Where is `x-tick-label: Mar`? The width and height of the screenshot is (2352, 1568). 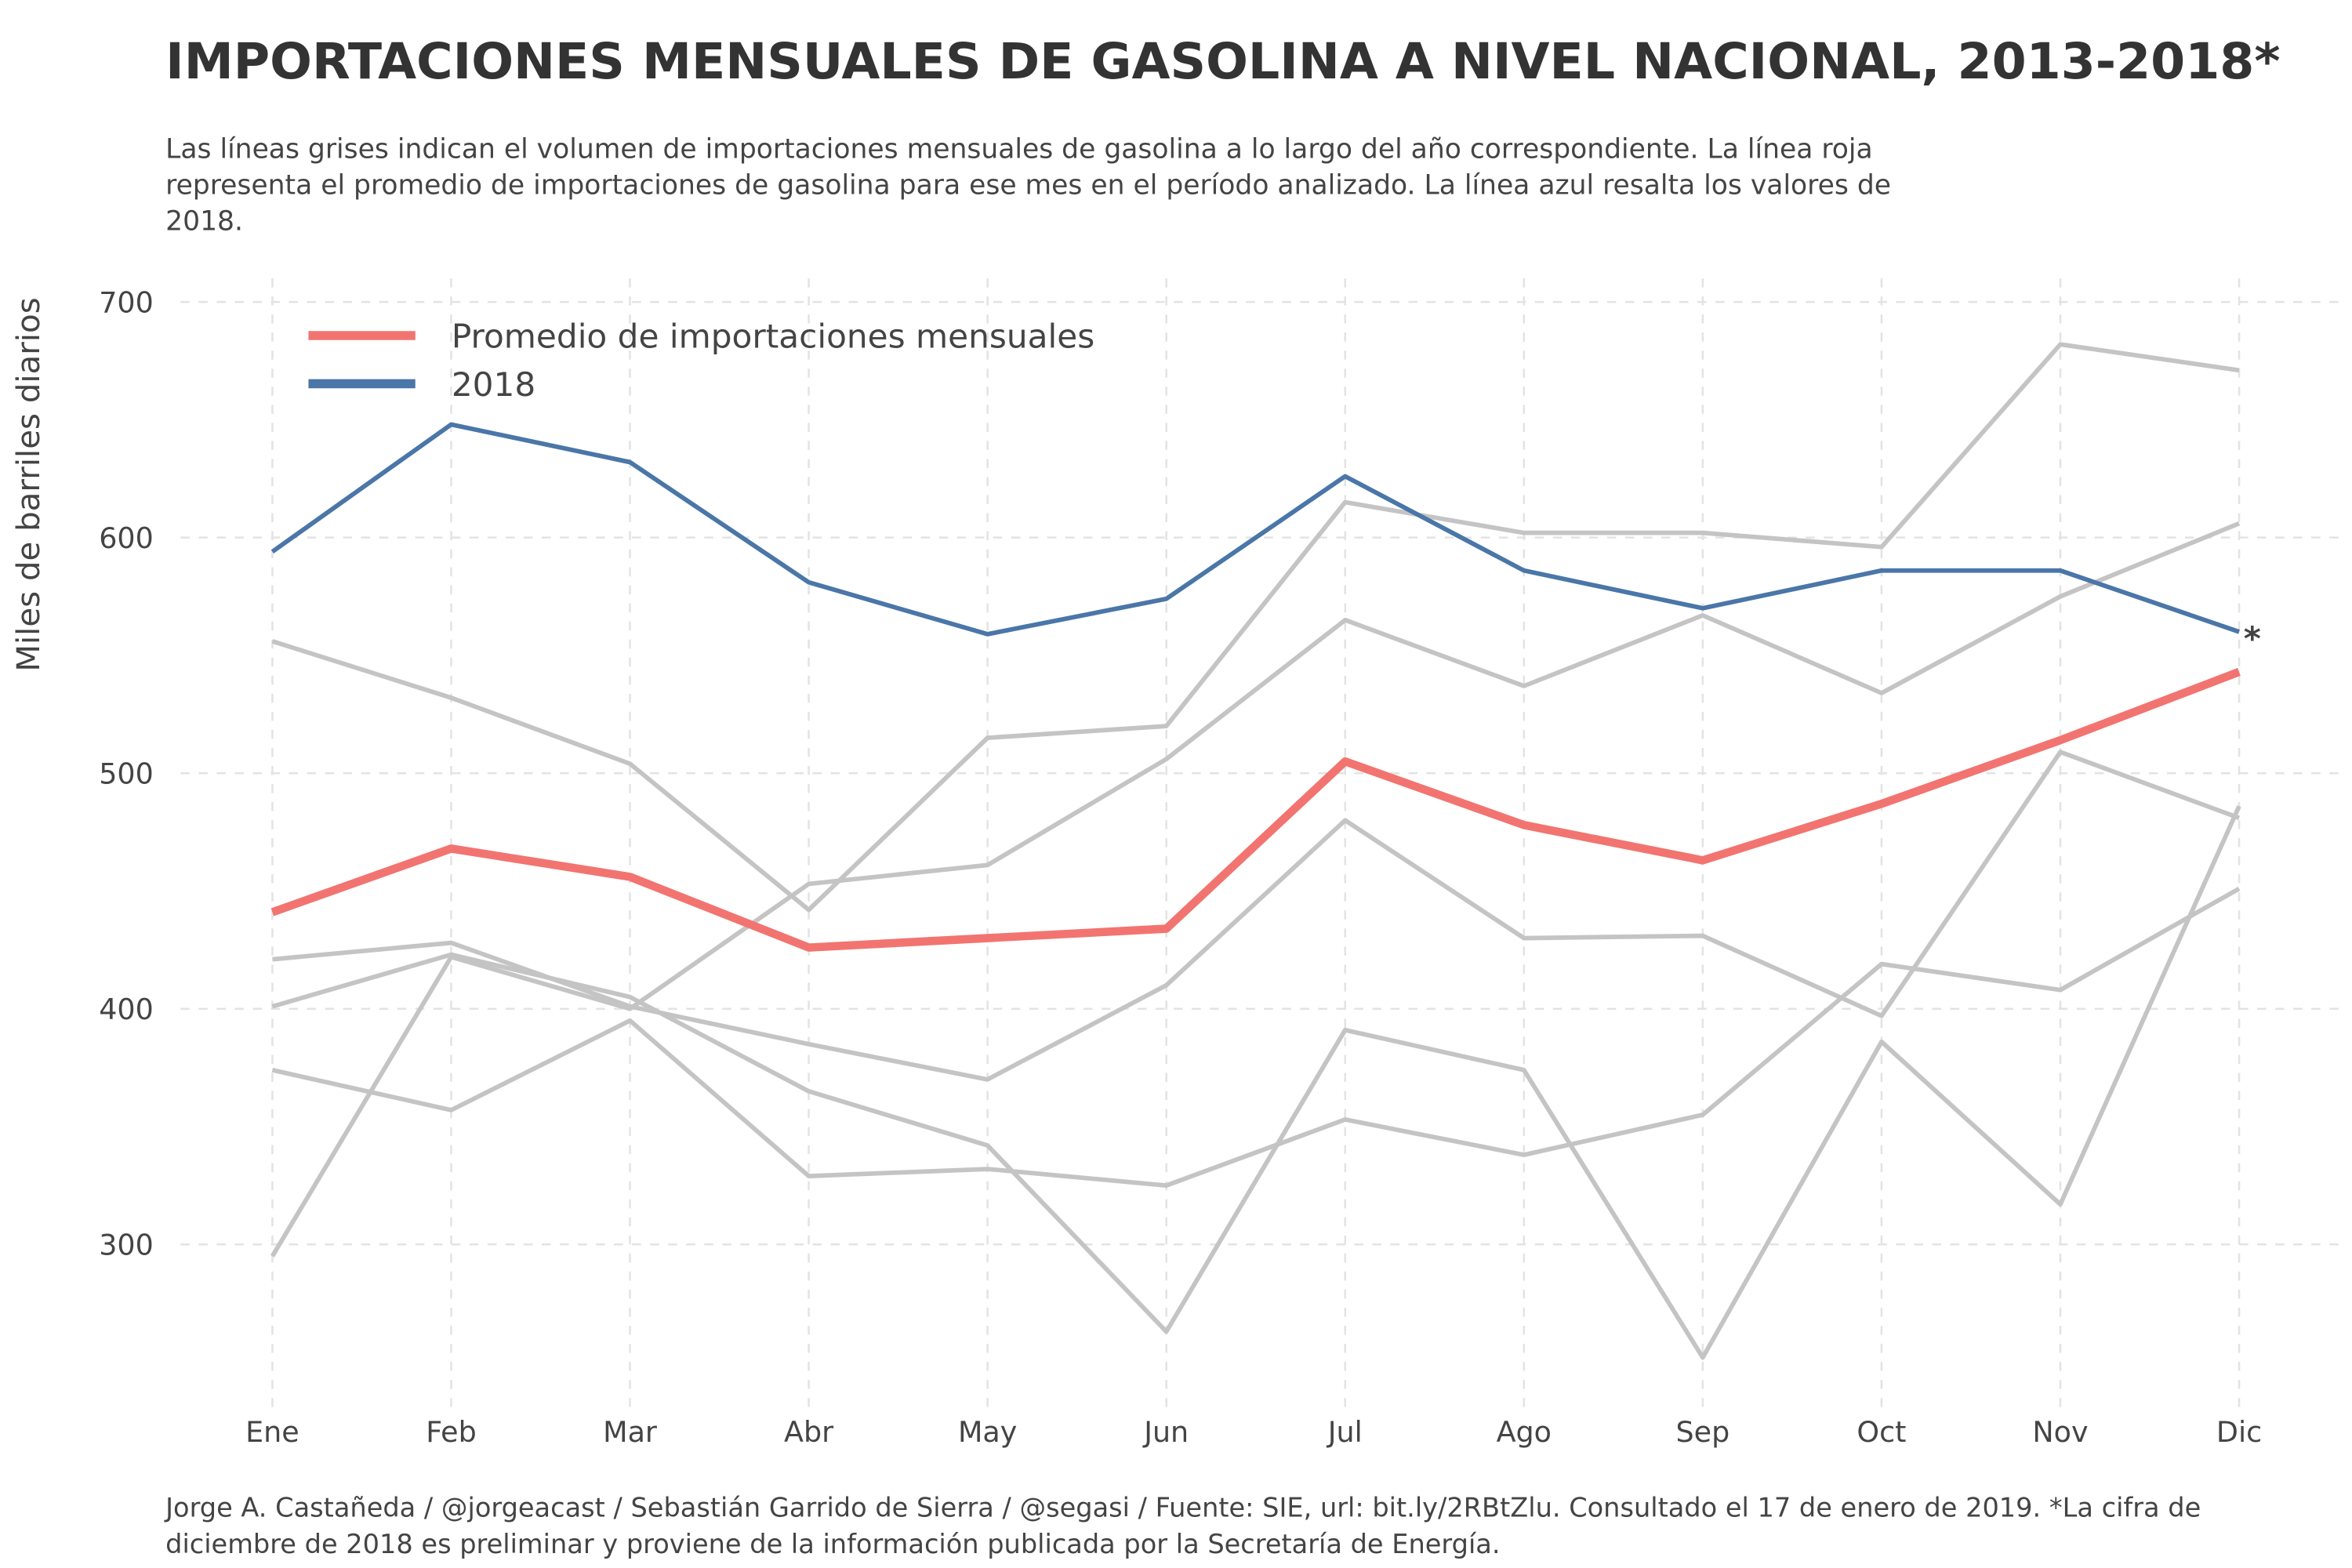
x-tick-label: Mar is located at coordinates (630, 1432).